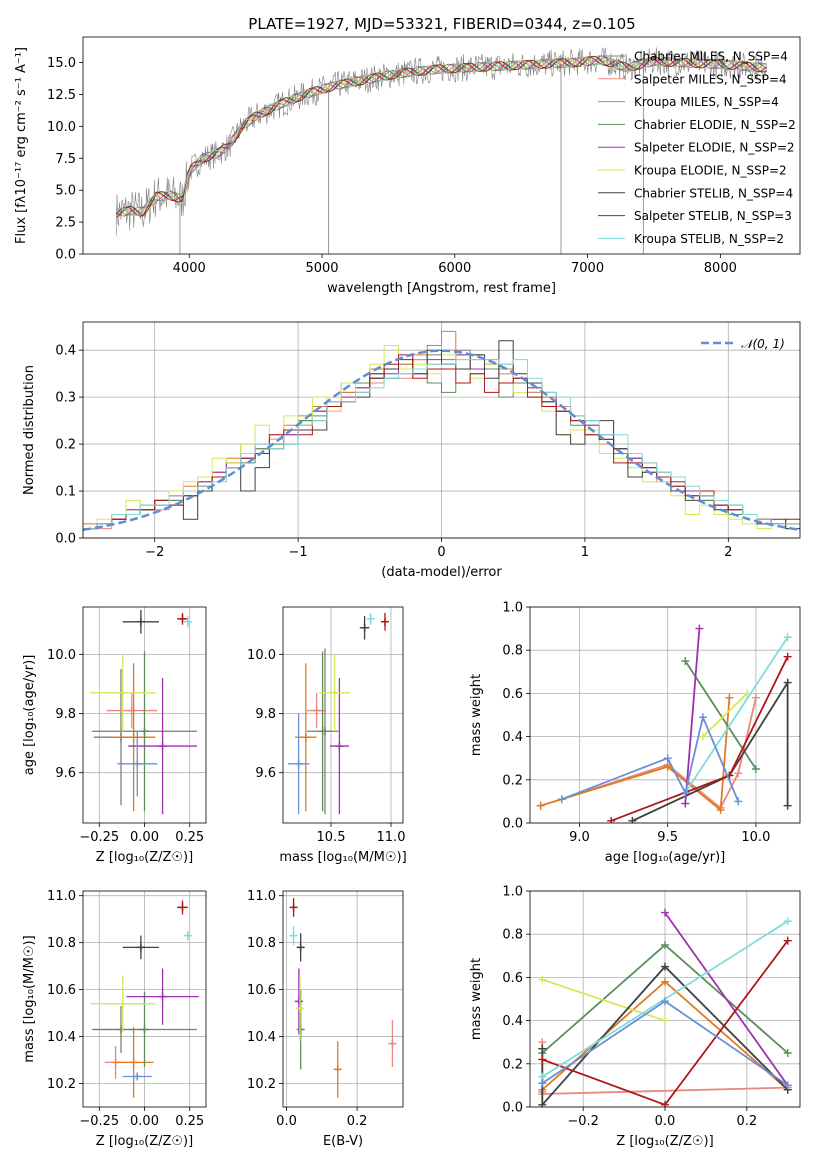 This screenshot has width=819, height=1170. I want to click on mass-age-xtick-label-1: 11.0, so click(391, 837).